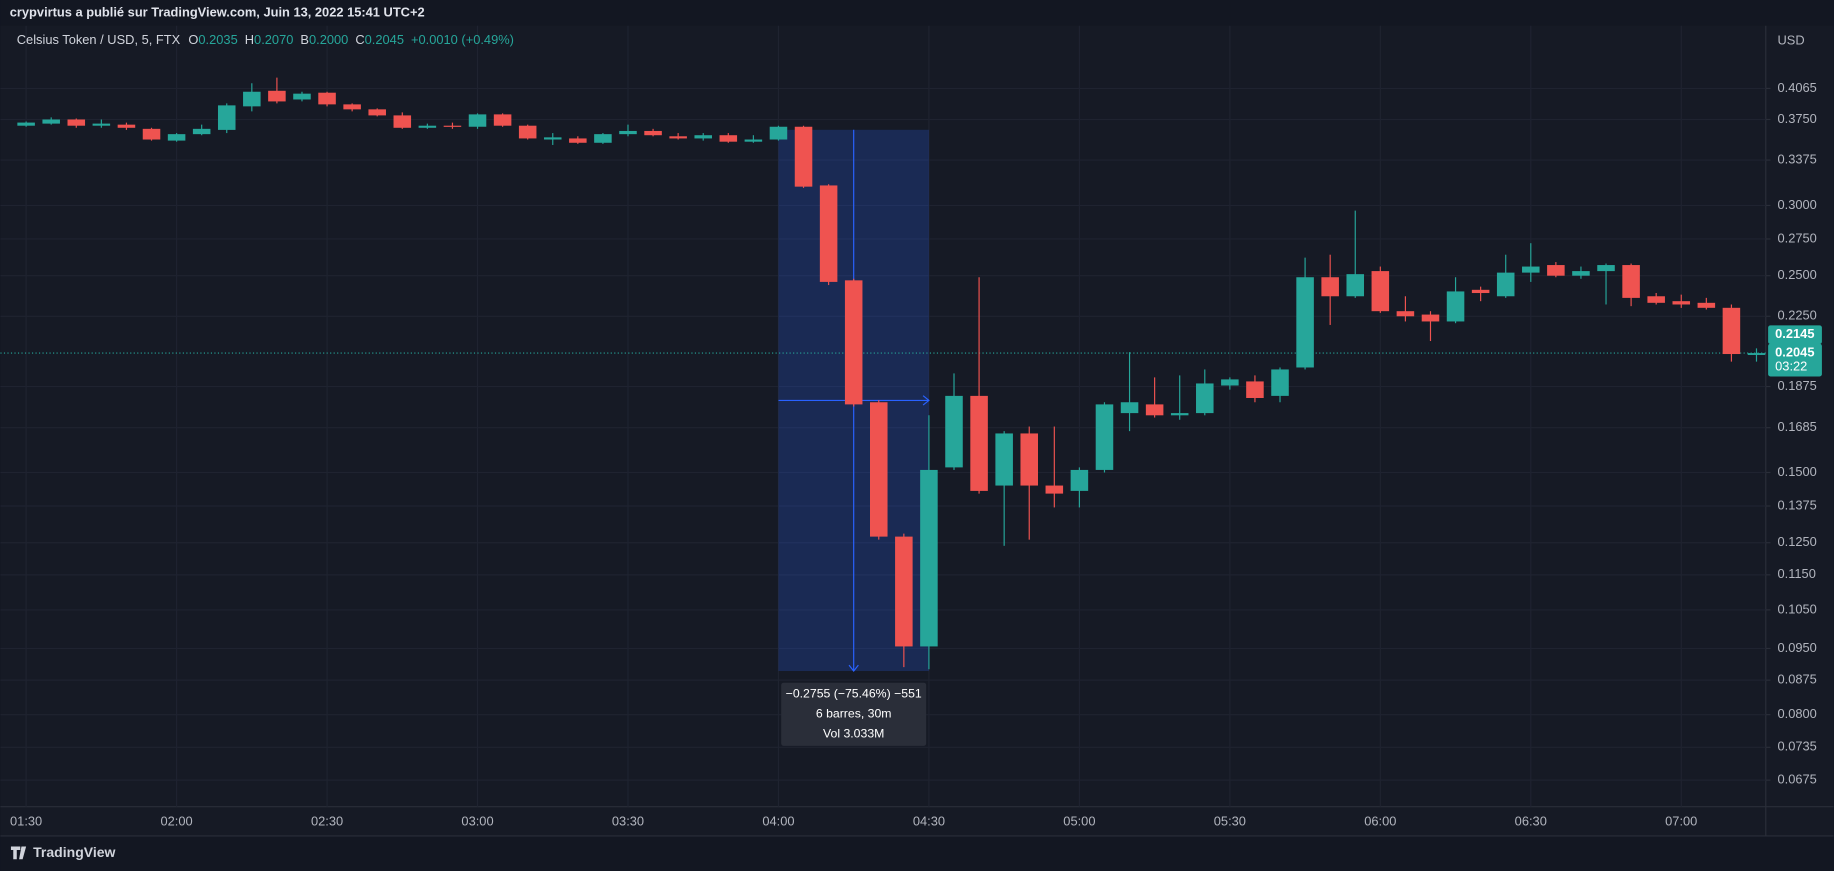 Image resolution: width=1834 pixels, height=871 pixels. I want to click on x-tick-label: 07:00, so click(1681, 820).